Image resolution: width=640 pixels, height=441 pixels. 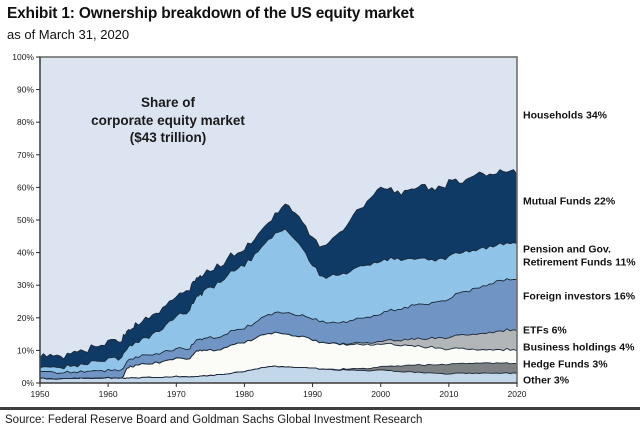 I want to click on svg-text: 0%, so click(x=28, y=383).